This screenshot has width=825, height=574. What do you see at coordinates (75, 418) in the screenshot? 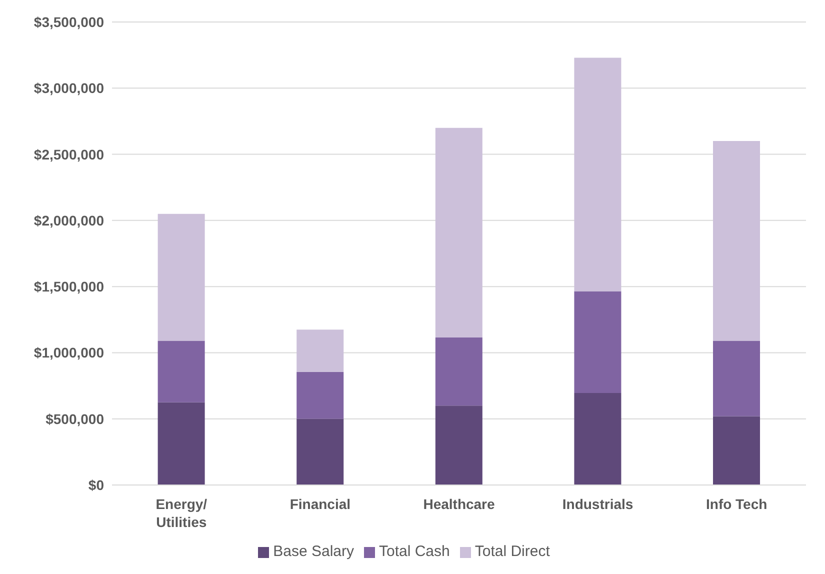
I see `y-tick-label: $500,000` at bounding box center [75, 418].